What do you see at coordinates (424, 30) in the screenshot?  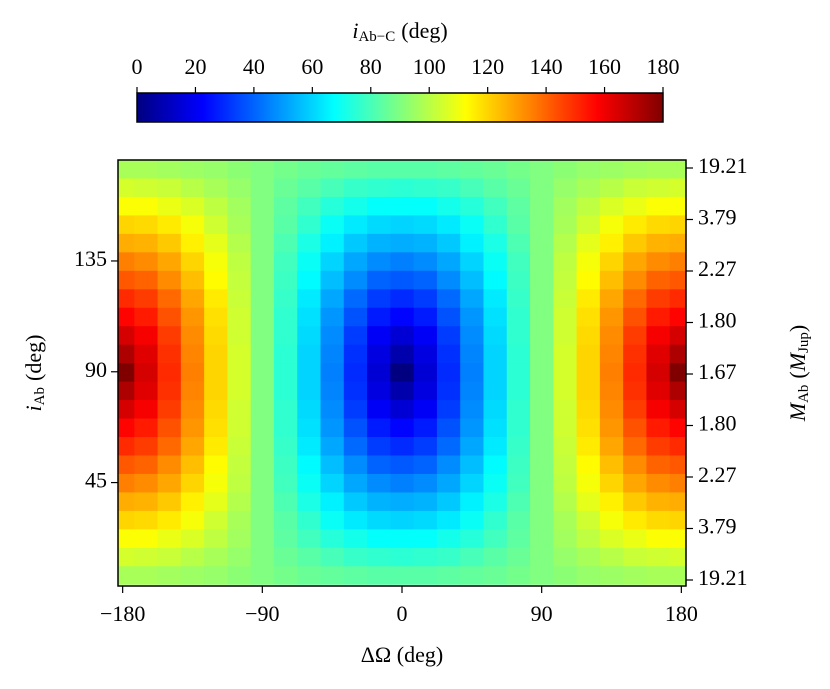 I see `unit: (deg)` at bounding box center [424, 30].